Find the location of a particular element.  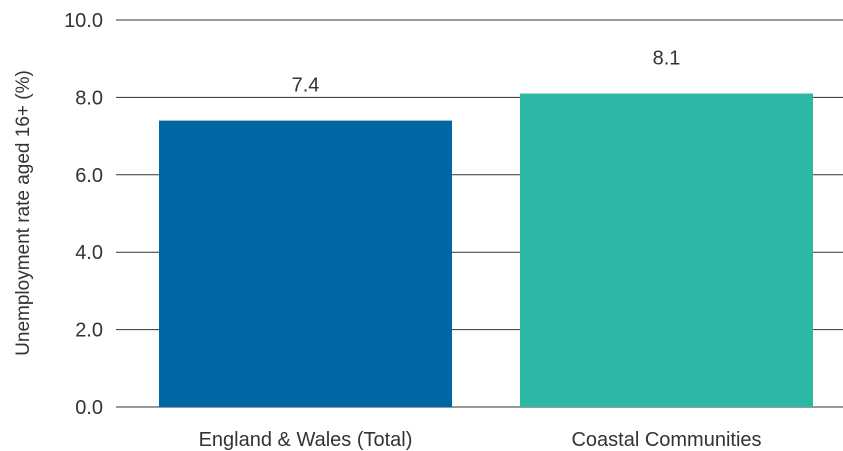

bar-value-label: 7.4 is located at coordinates (306, 86).